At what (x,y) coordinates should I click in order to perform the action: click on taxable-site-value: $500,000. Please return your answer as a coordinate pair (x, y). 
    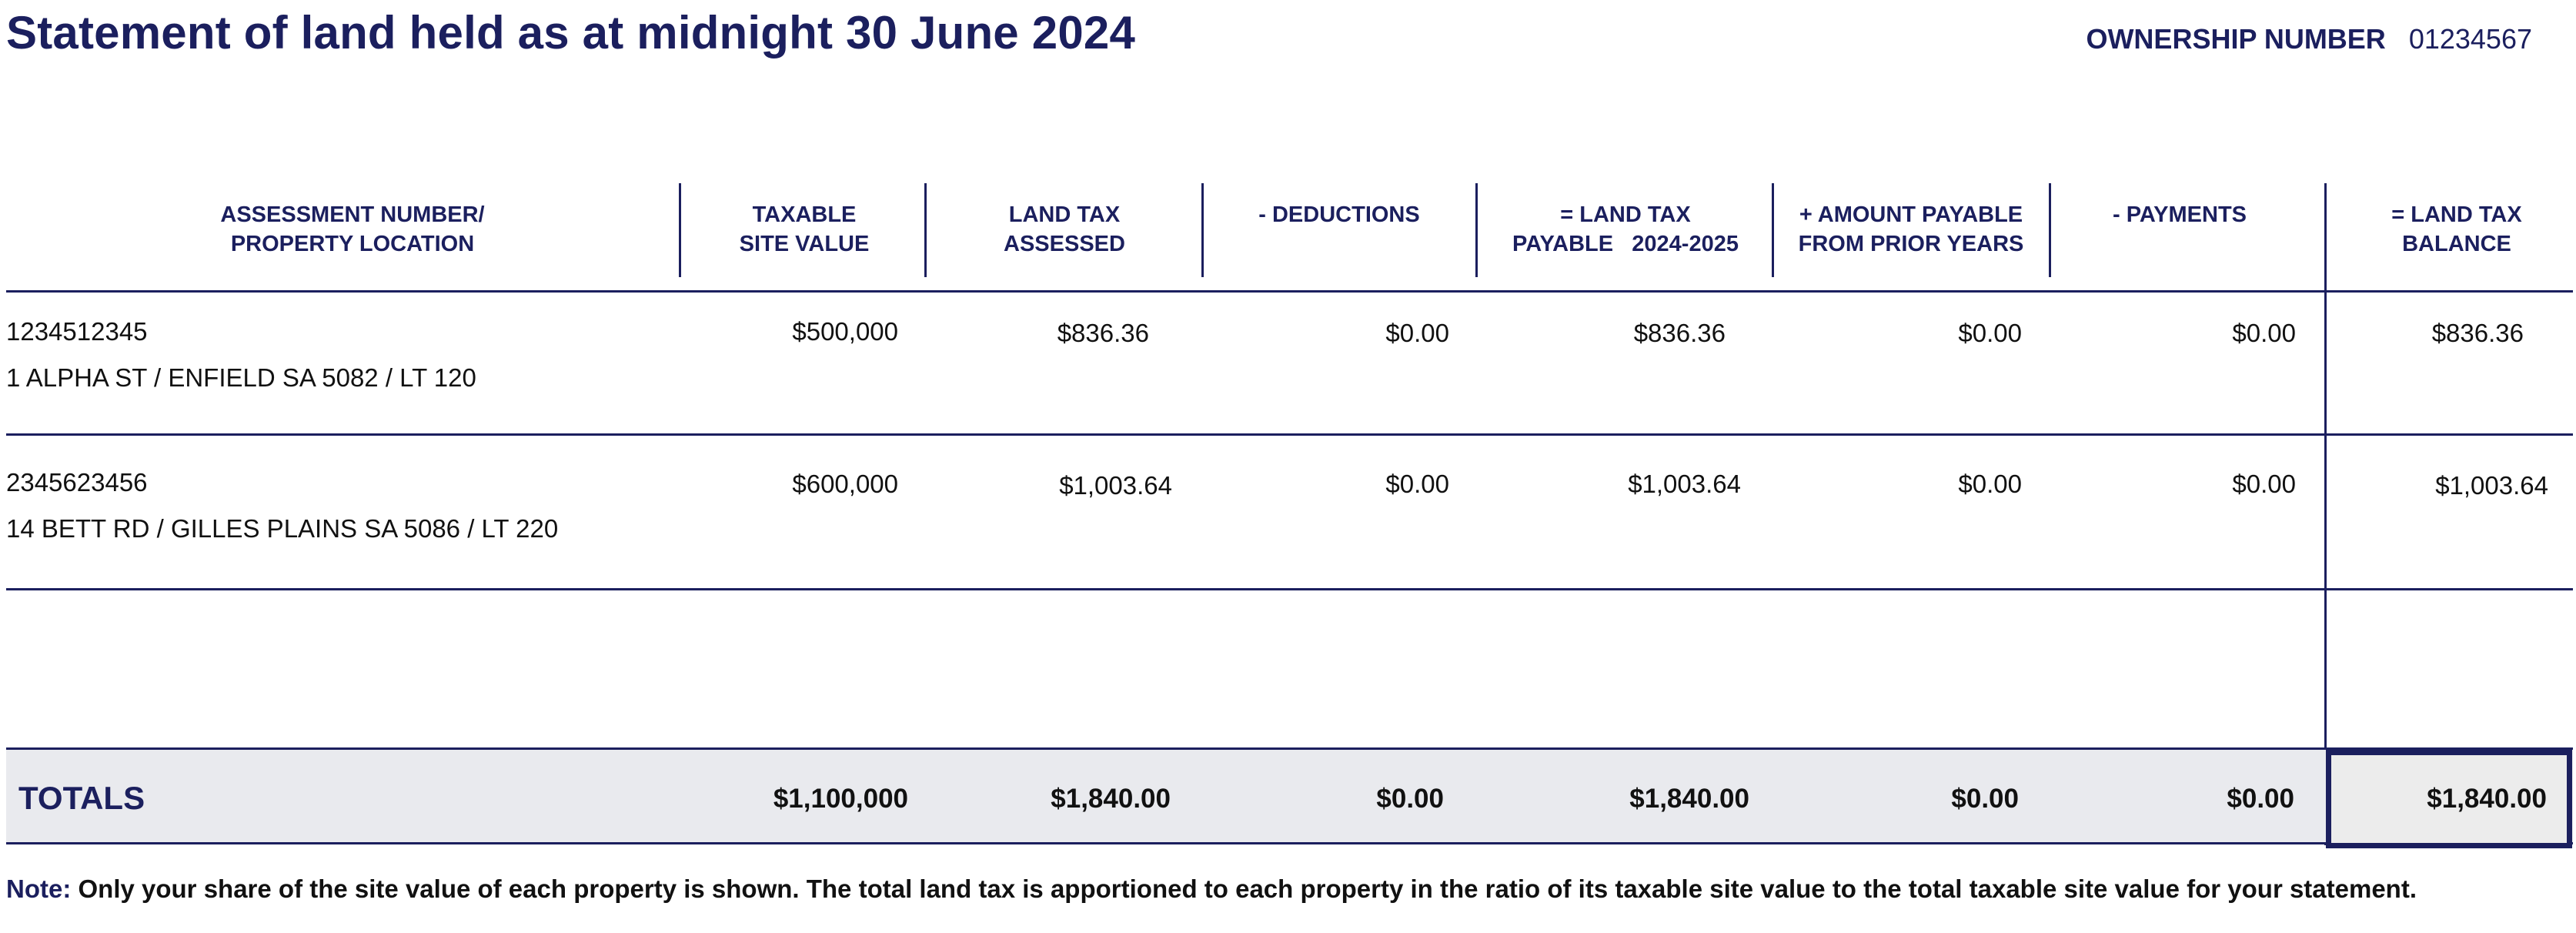
    Looking at the image, I should click on (845, 331).